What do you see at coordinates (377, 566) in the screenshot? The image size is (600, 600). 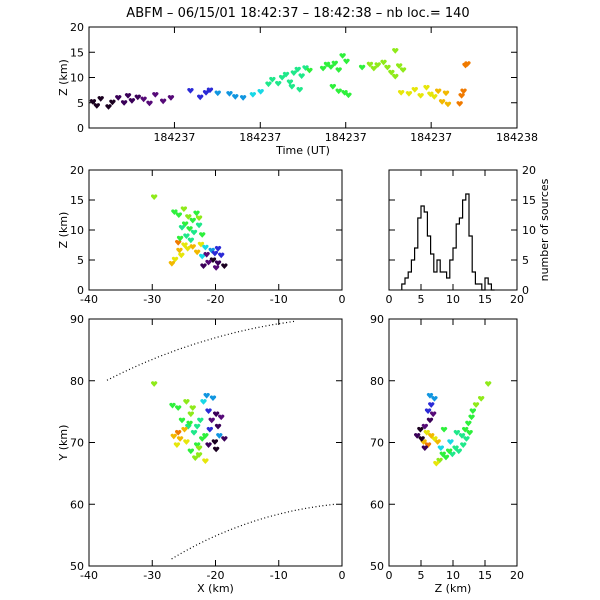 I see `z-y-ytick-label: 50` at bounding box center [377, 566].